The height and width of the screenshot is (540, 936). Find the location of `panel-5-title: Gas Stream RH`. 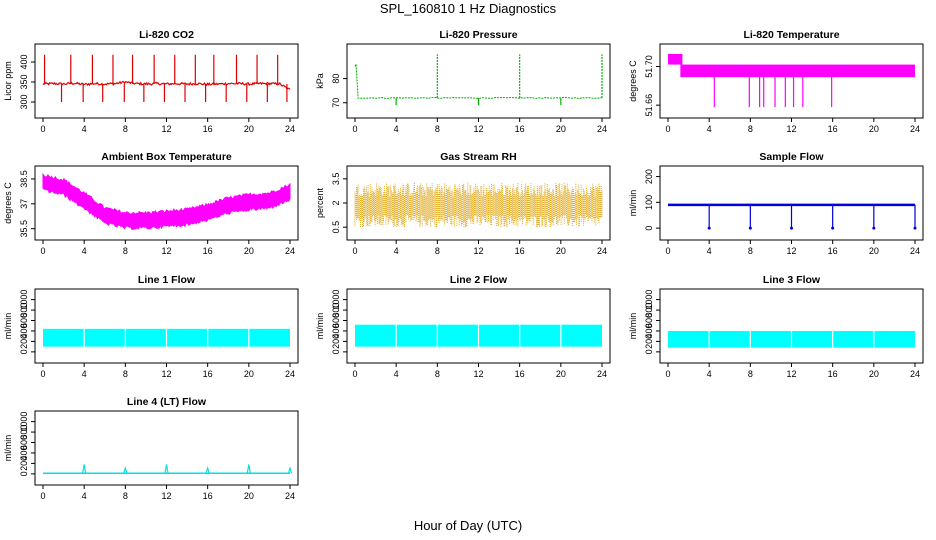

panel-5-title: Gas Stream RH is located at coordinates (478, 157).